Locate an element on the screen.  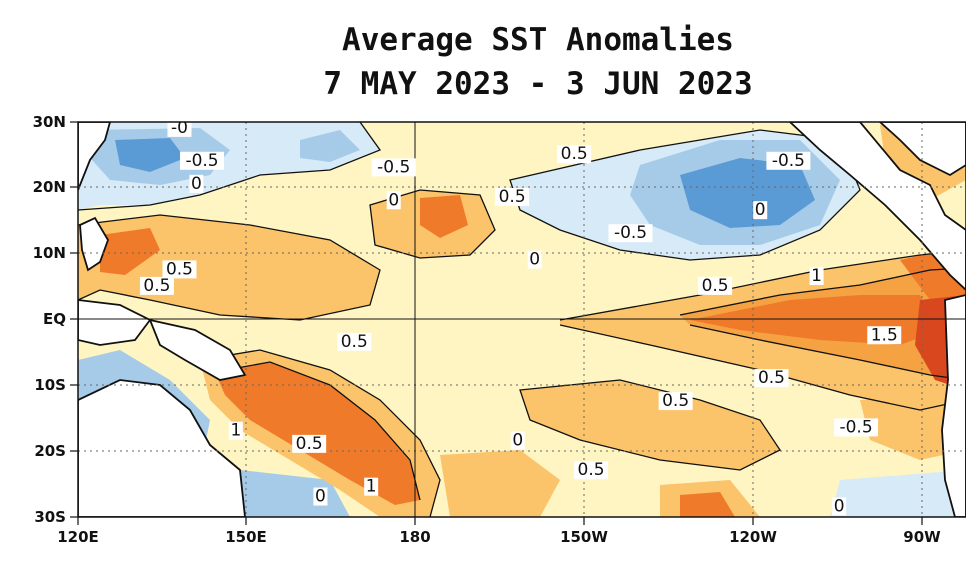
x-tick-label: 150W is located at coordinates (584, 537).